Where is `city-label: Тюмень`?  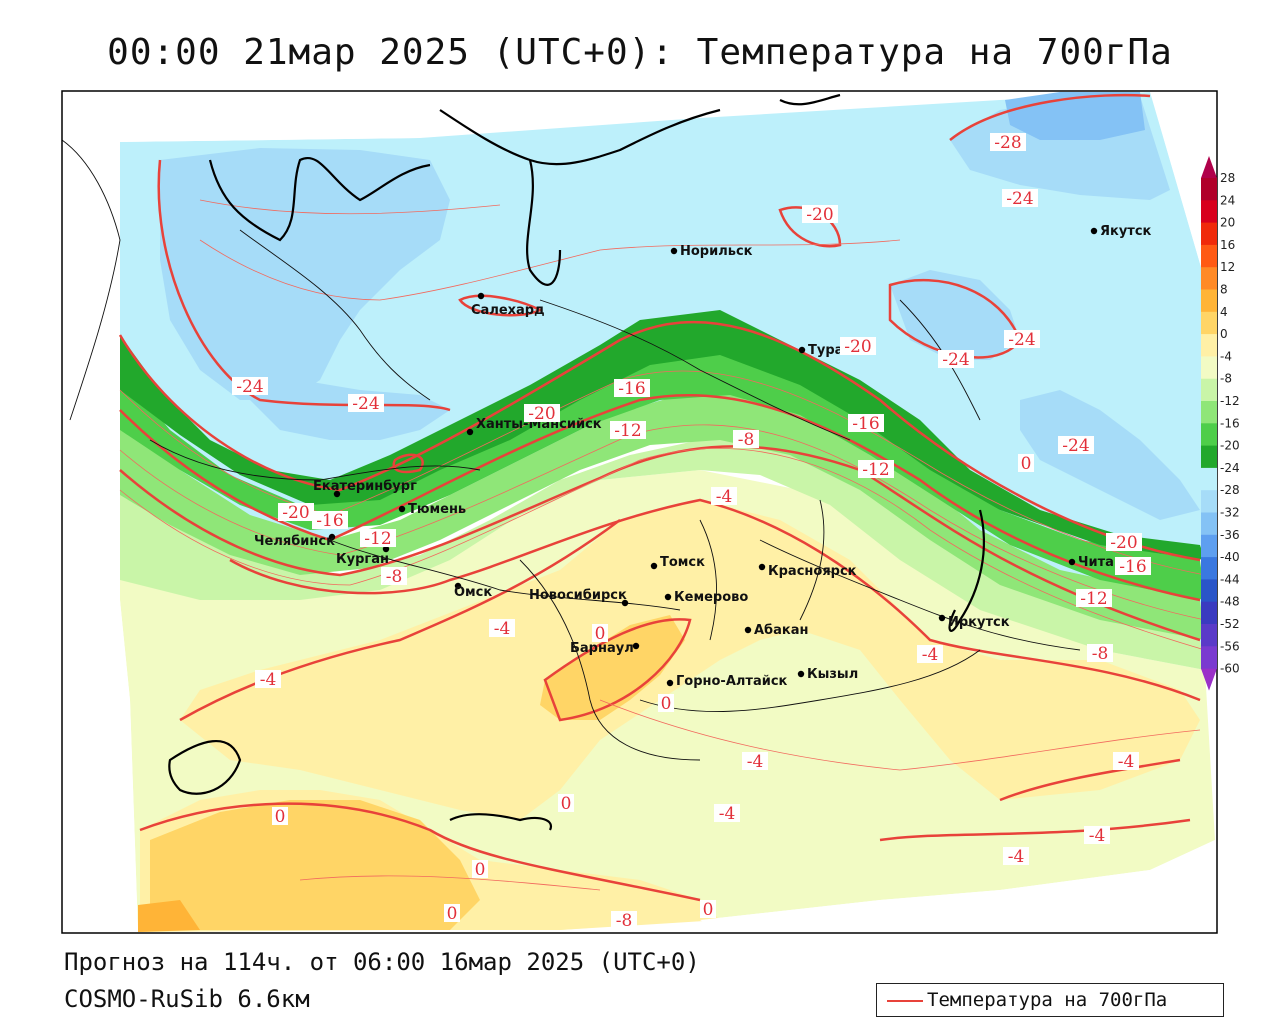 city-label: Тюмень is located at coordinates (437, 509).